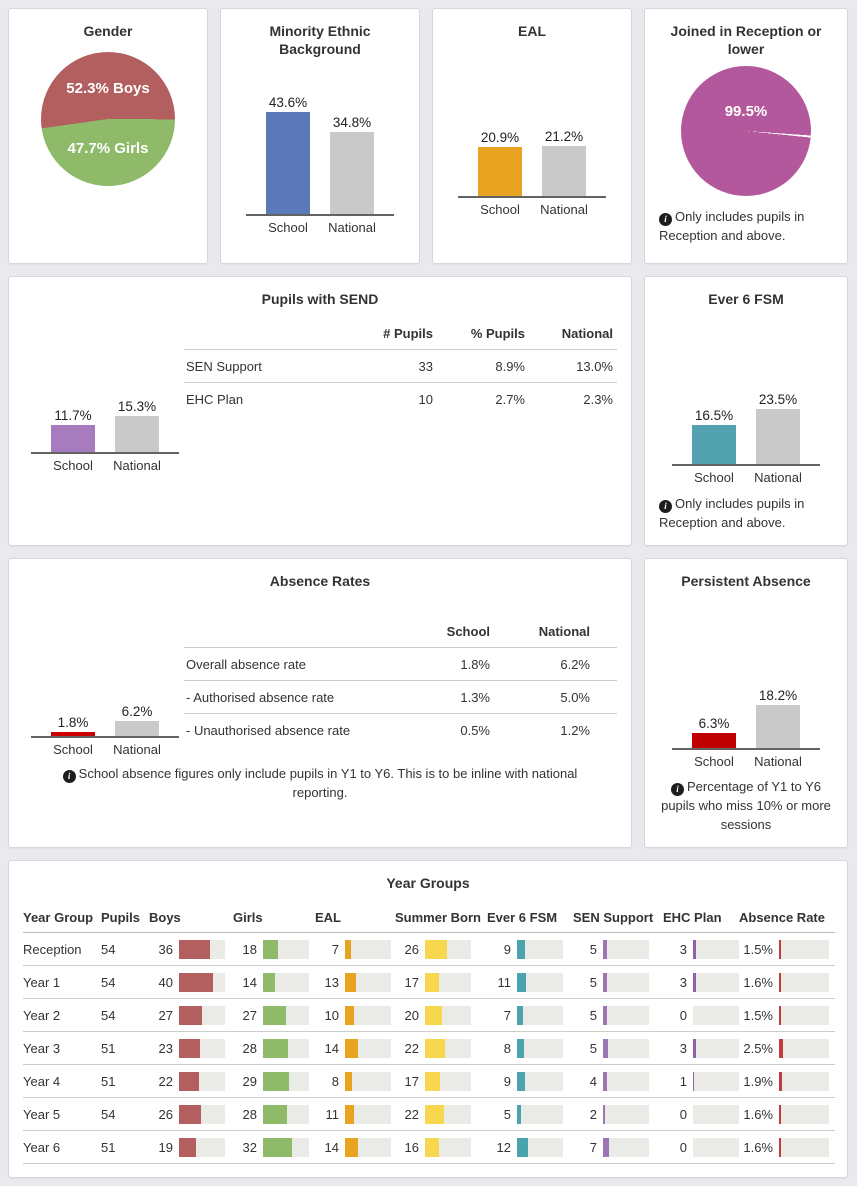 Image resolution: width=857 pixels, height=1186 pixels. I want to click on summer-born-cell: 26, so click(441, 949).